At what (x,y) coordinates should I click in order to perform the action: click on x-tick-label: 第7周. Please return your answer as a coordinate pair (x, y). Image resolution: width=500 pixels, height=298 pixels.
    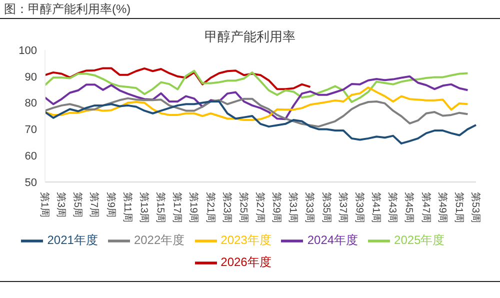
    Looking at the image, I should click on (94, 205).